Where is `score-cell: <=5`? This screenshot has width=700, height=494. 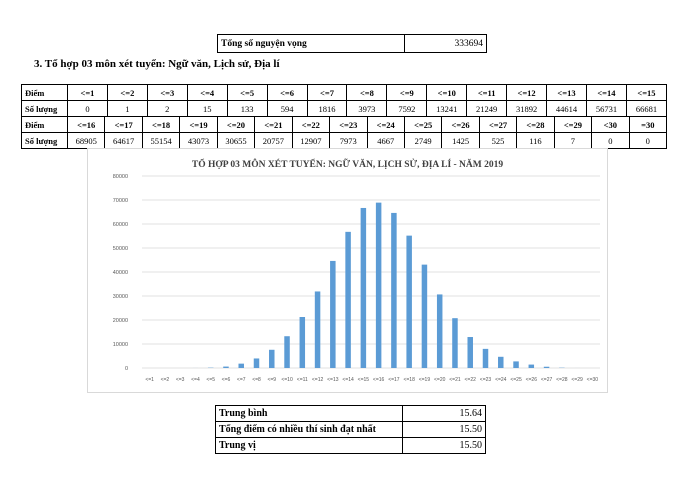
score-cell: <=5 is located at coordinates (247, 92).